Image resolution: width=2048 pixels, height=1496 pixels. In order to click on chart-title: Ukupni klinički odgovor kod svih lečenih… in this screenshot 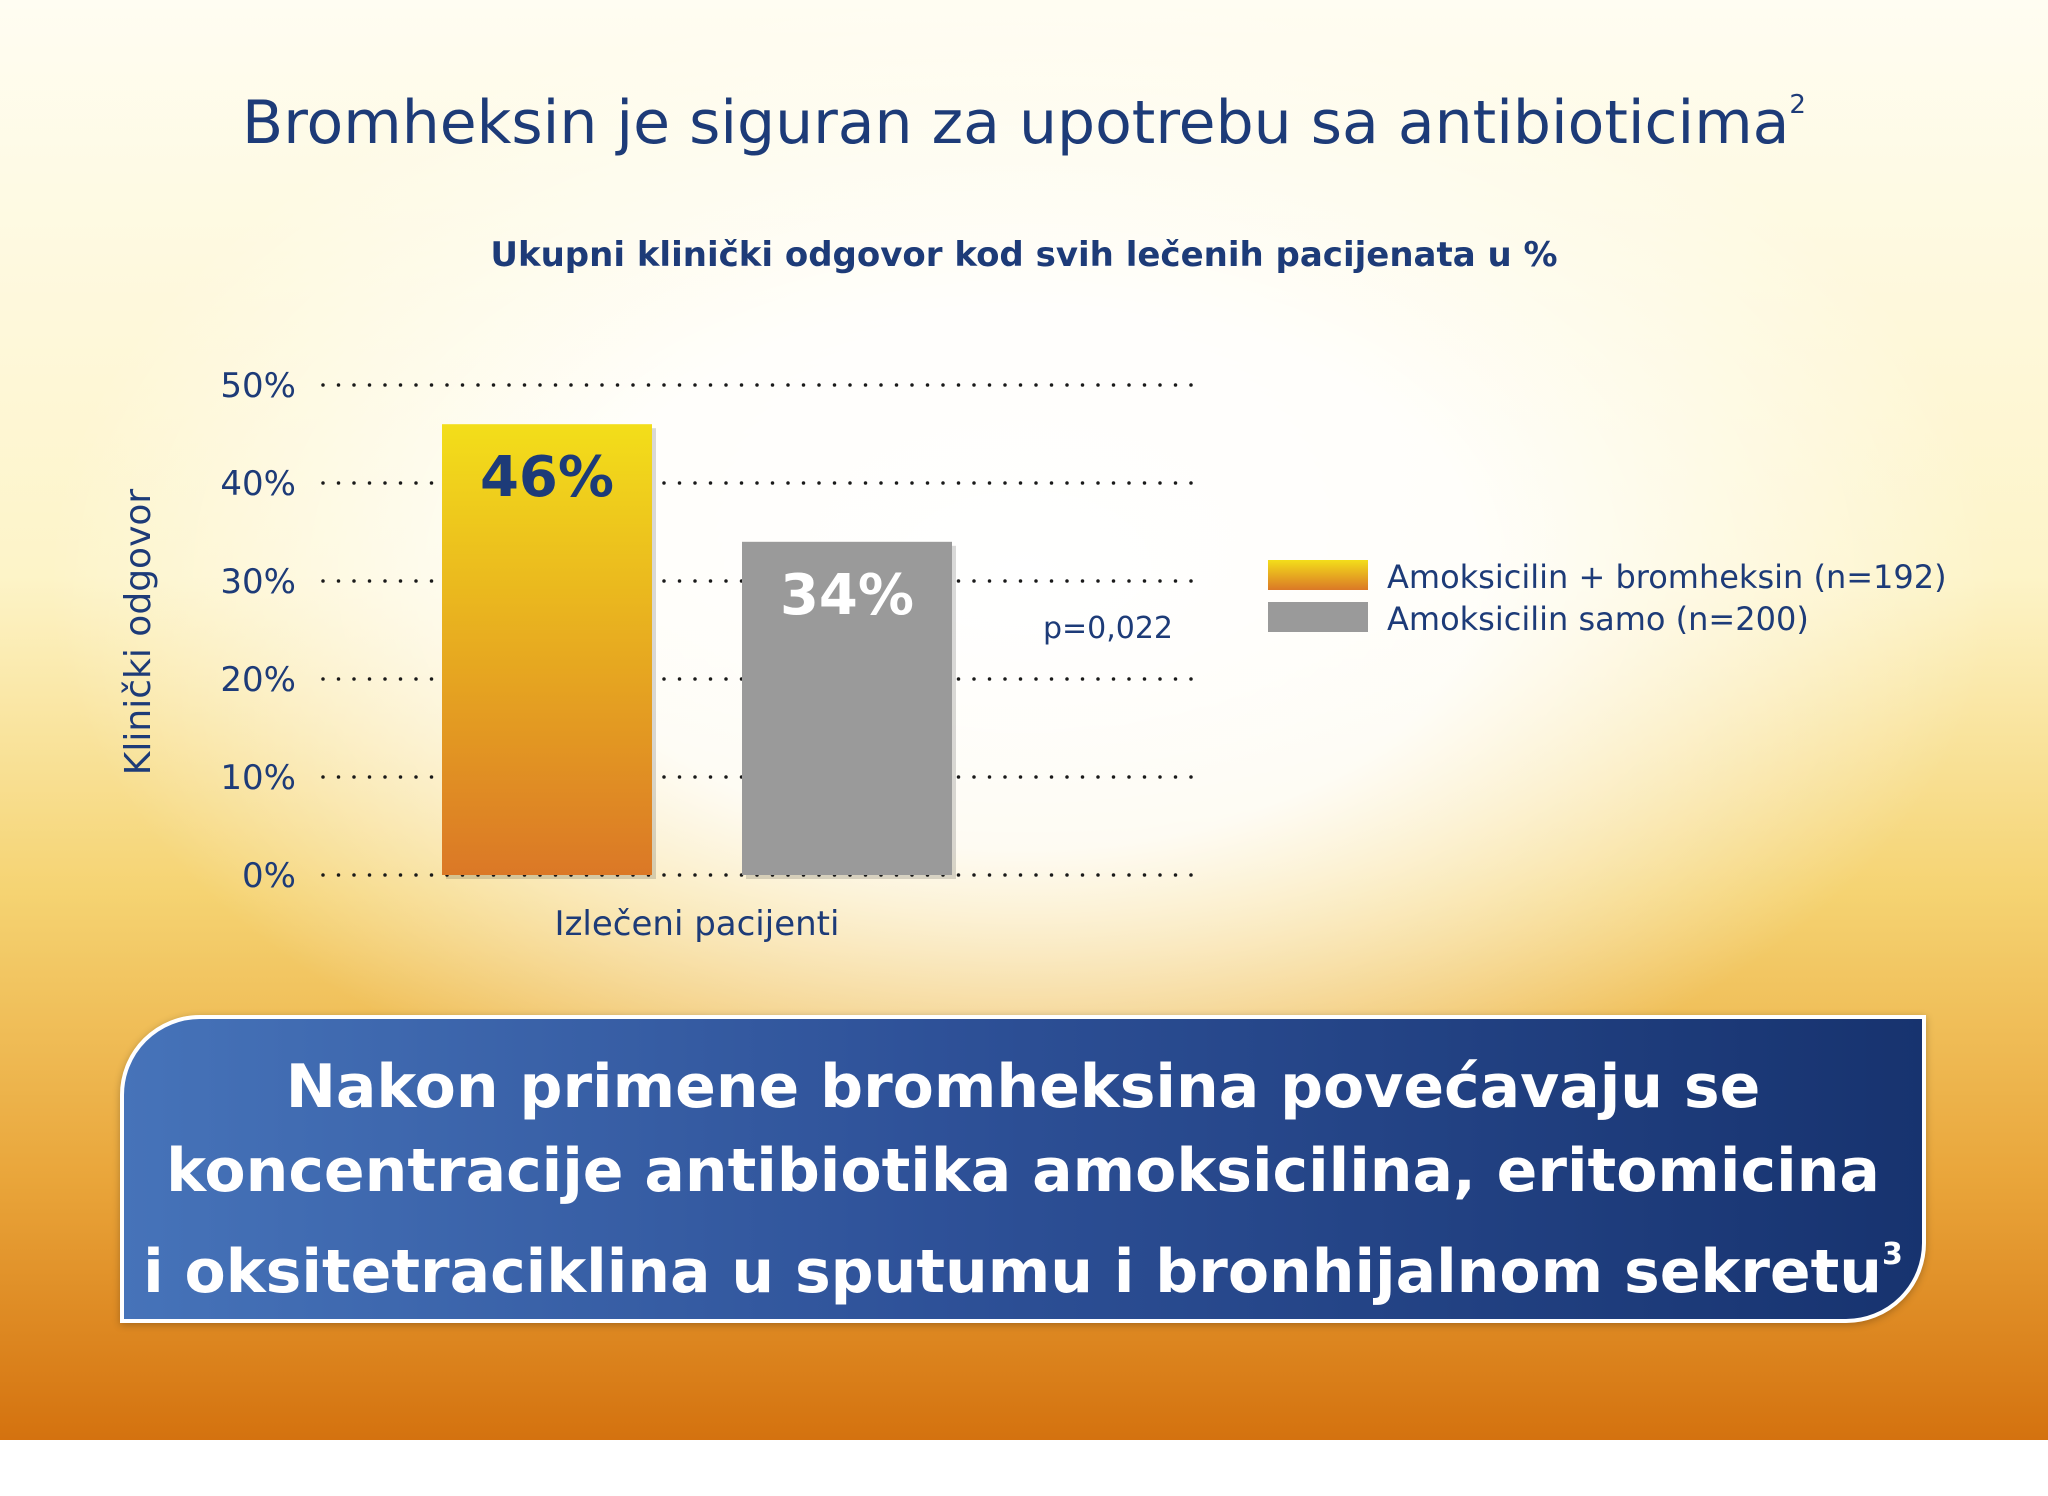, I will do `click(1024, 255)`.